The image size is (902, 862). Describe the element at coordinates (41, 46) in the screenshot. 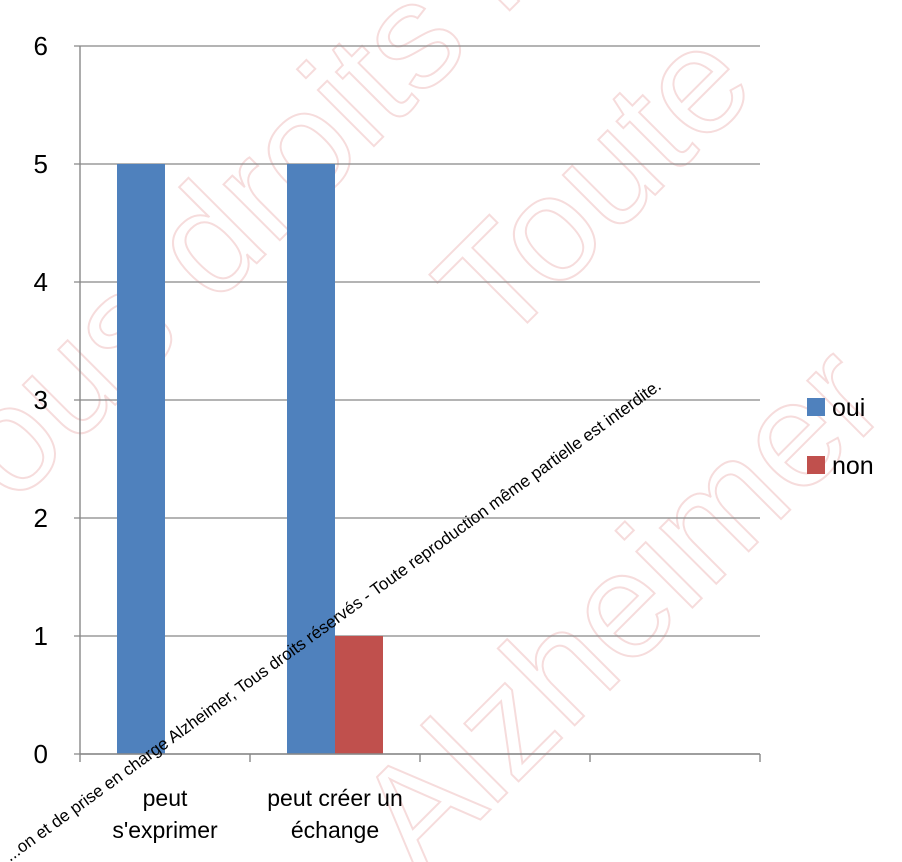

I see `y-tick-label: 6` at that location.